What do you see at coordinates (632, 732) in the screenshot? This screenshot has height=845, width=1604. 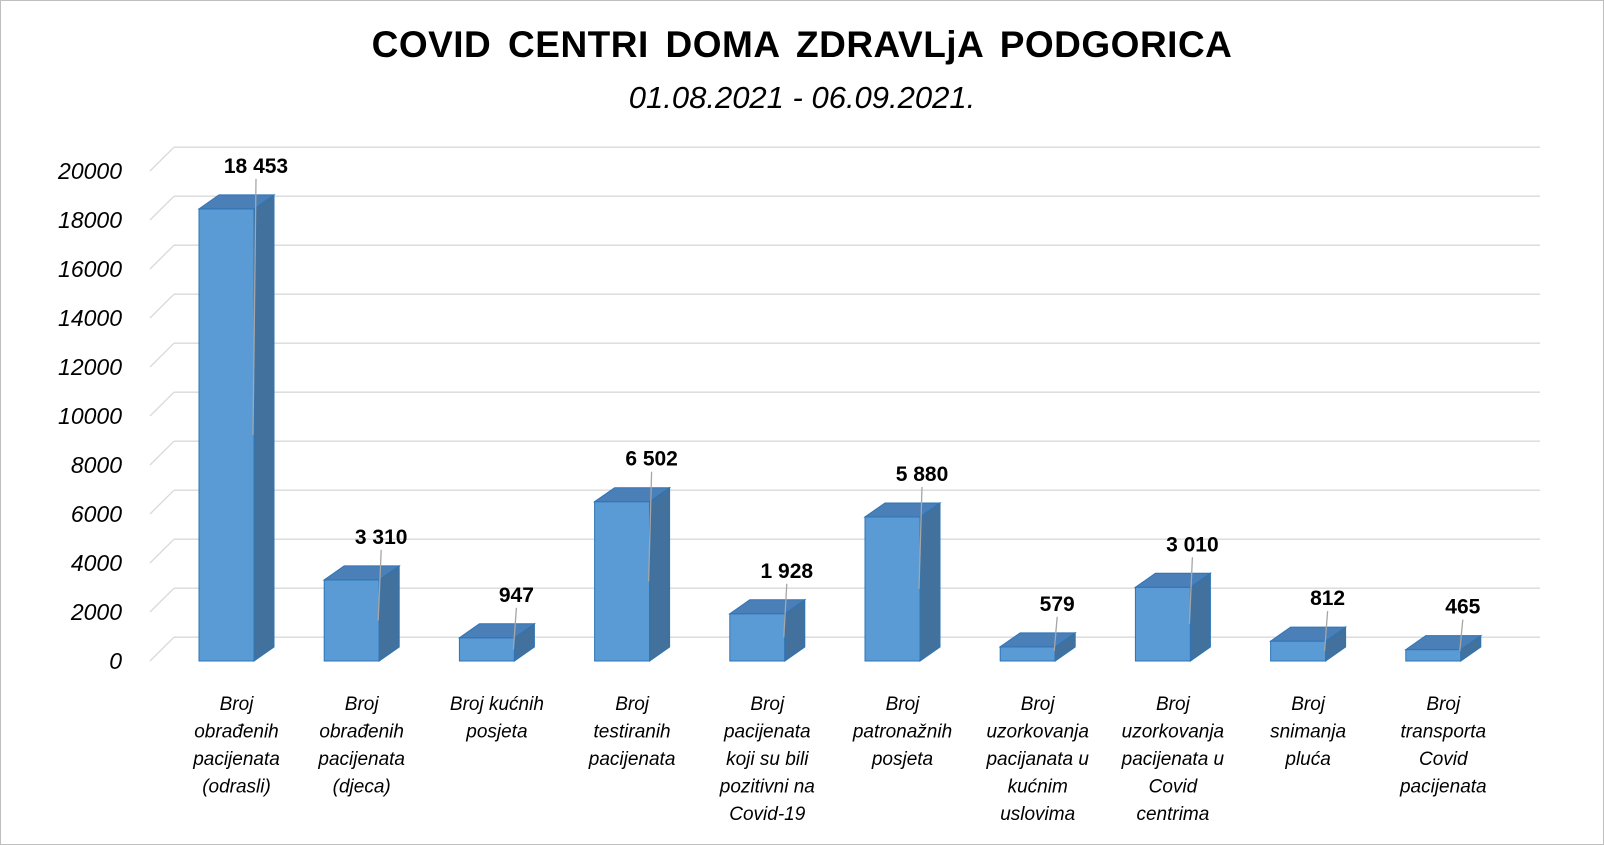 I see `x-tick-label: Broj testiranih pacijenata` at bounding box center [632, 732].